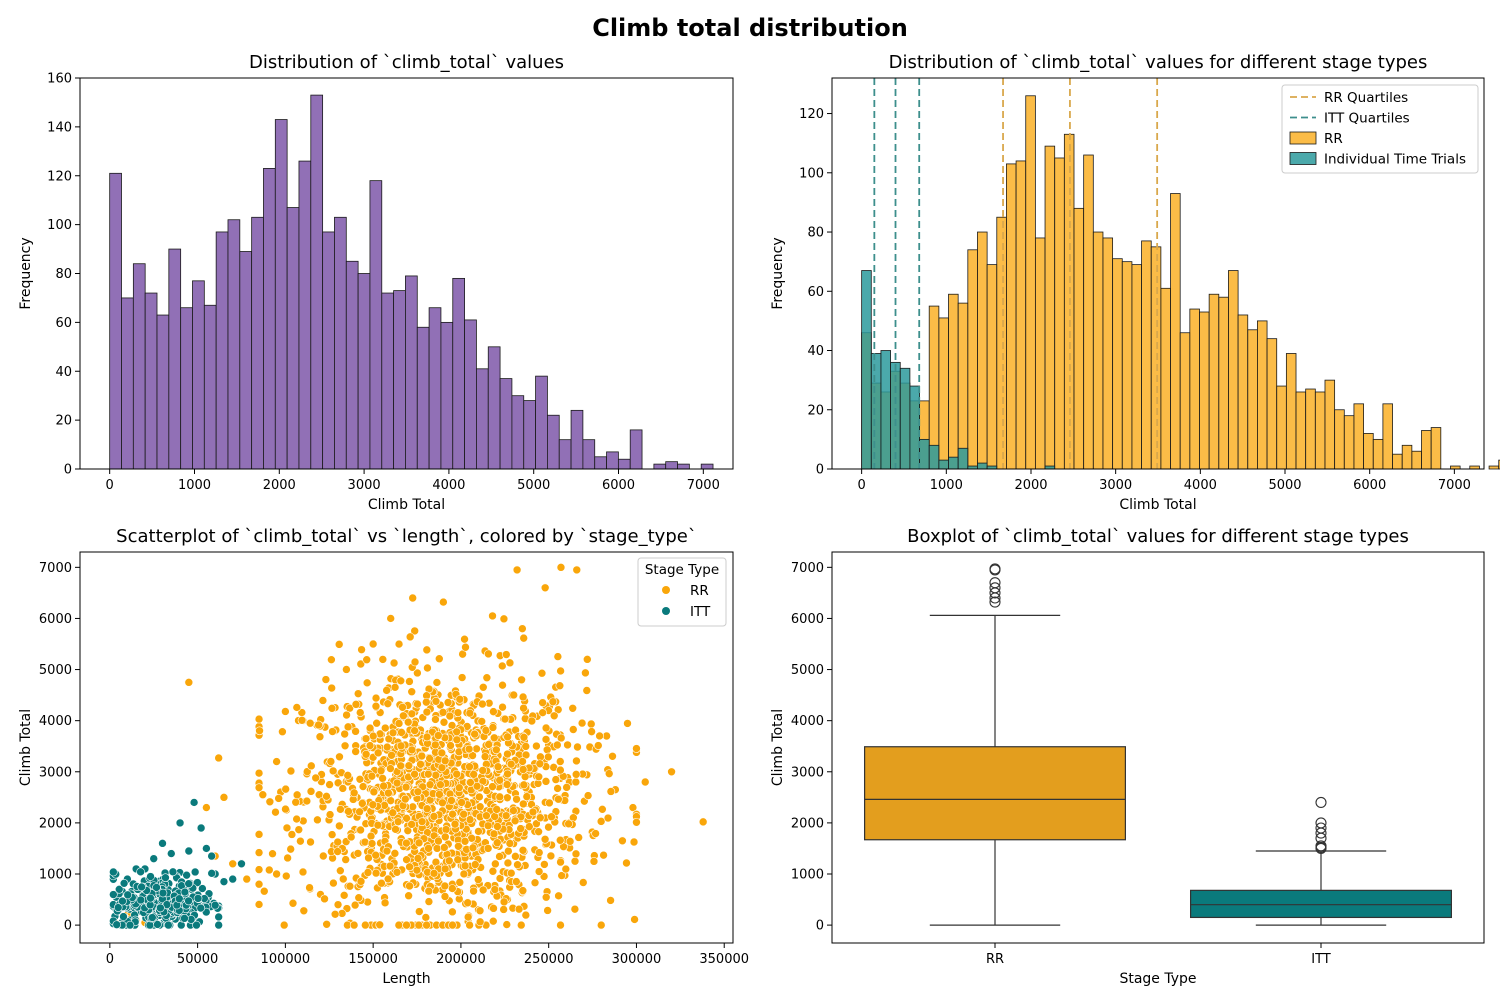 This screenshot has width=1500, height=1000. Describe the element at coordinates (807, 823) in the screenshot. I see `y-tick-label: 2000` at that location.